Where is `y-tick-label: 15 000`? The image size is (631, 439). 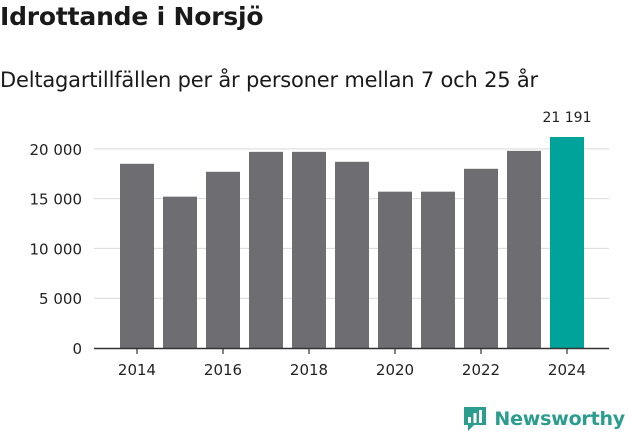 y-tick-label: 15 000 is located at coordinates (56, 200).